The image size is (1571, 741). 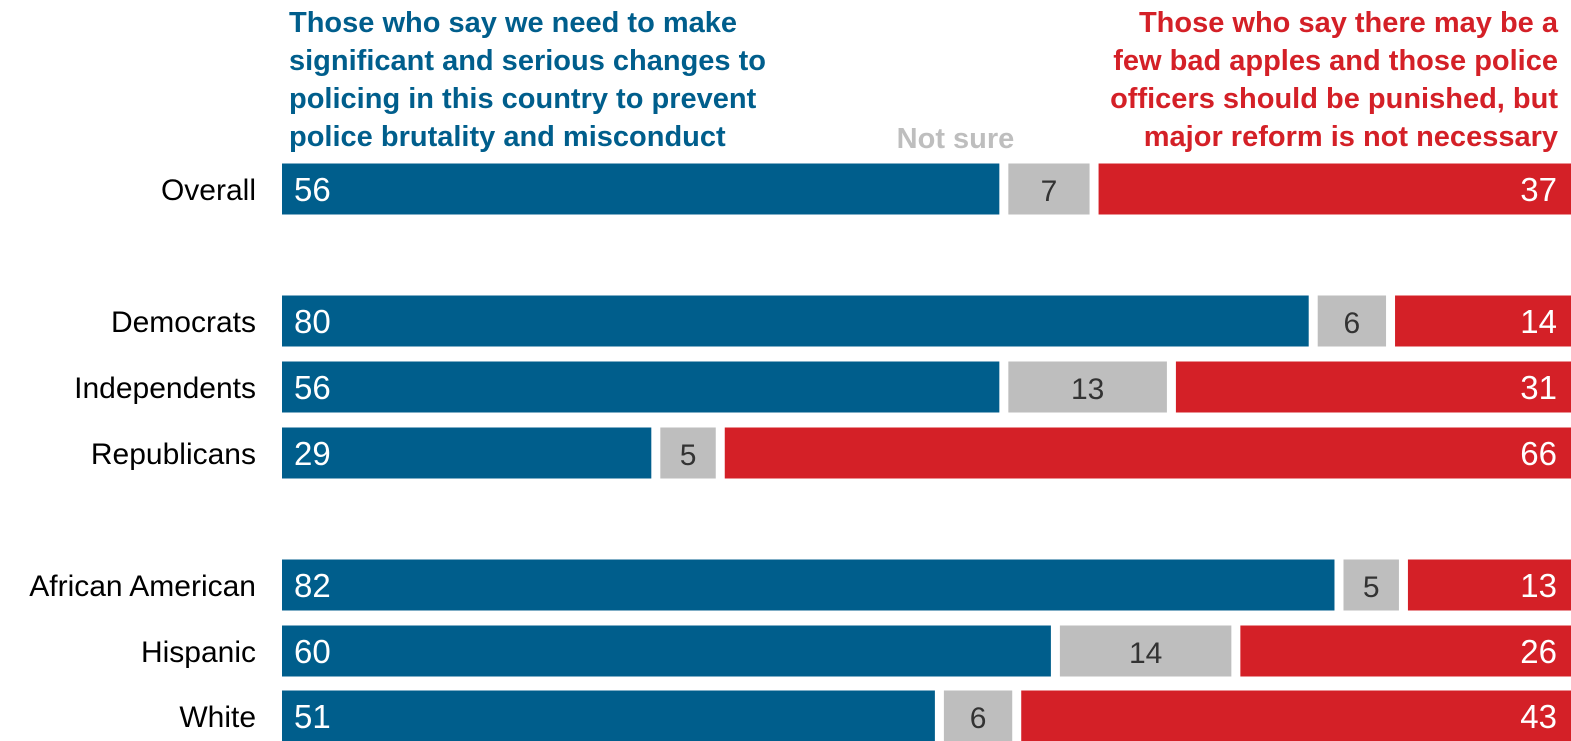 What do you see at coordinates (1371, 587) in the screenshot?
I see `value-label-not-sure-african-american: 5` at bounding box center [1371, 587].